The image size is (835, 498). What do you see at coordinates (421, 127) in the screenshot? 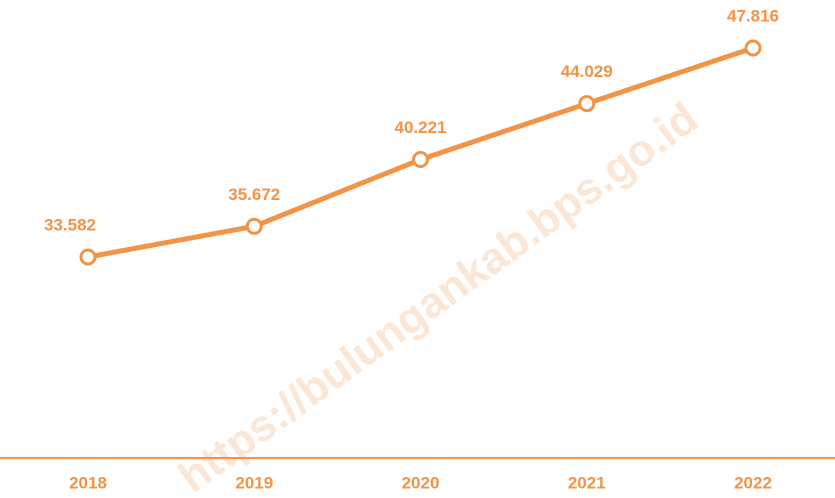
I see `data-label: 40.221` at bounding box center [421, 127].